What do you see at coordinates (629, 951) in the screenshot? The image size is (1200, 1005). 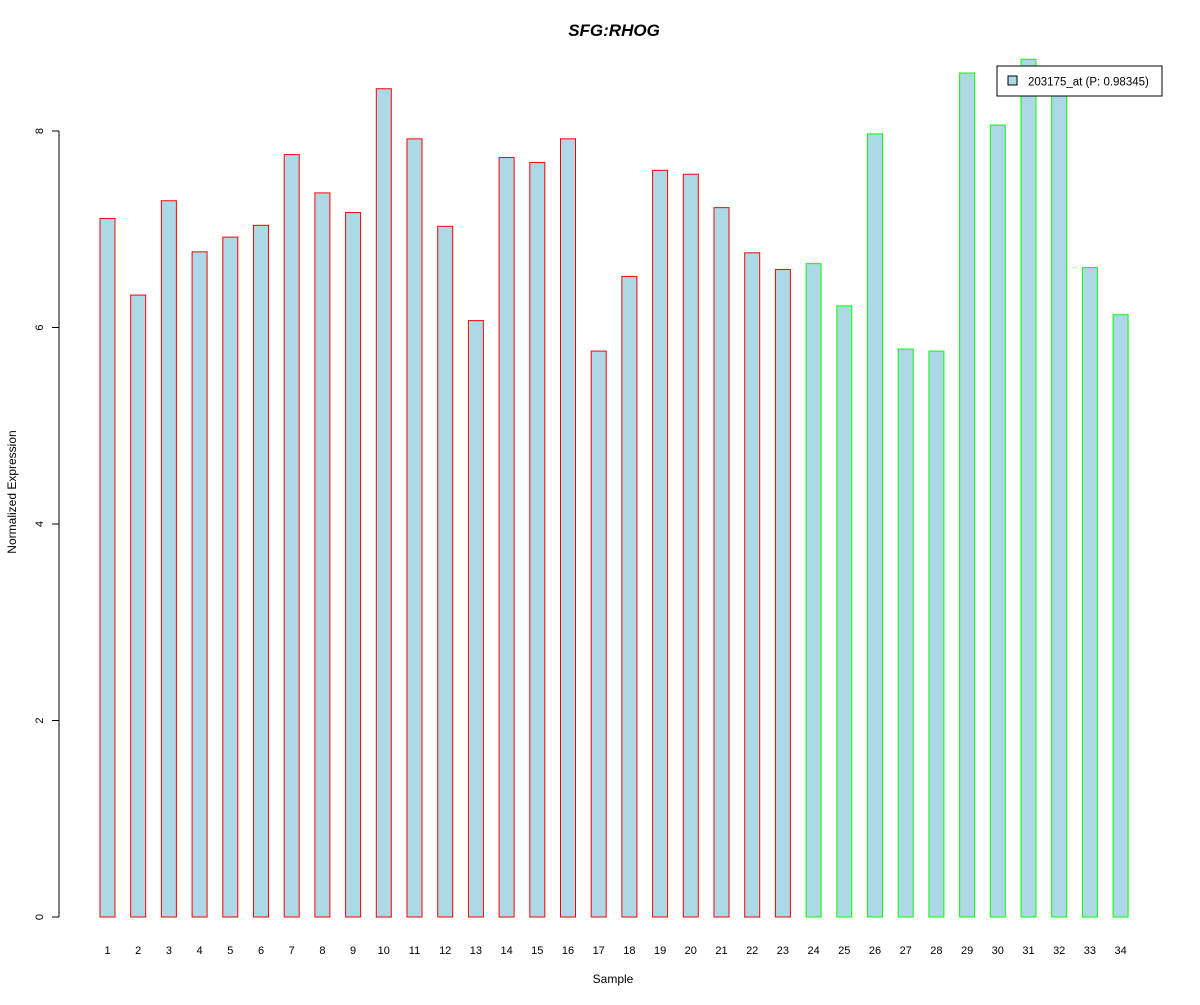 I see `x-tick-label: 18` at bounding box center [629, 951].